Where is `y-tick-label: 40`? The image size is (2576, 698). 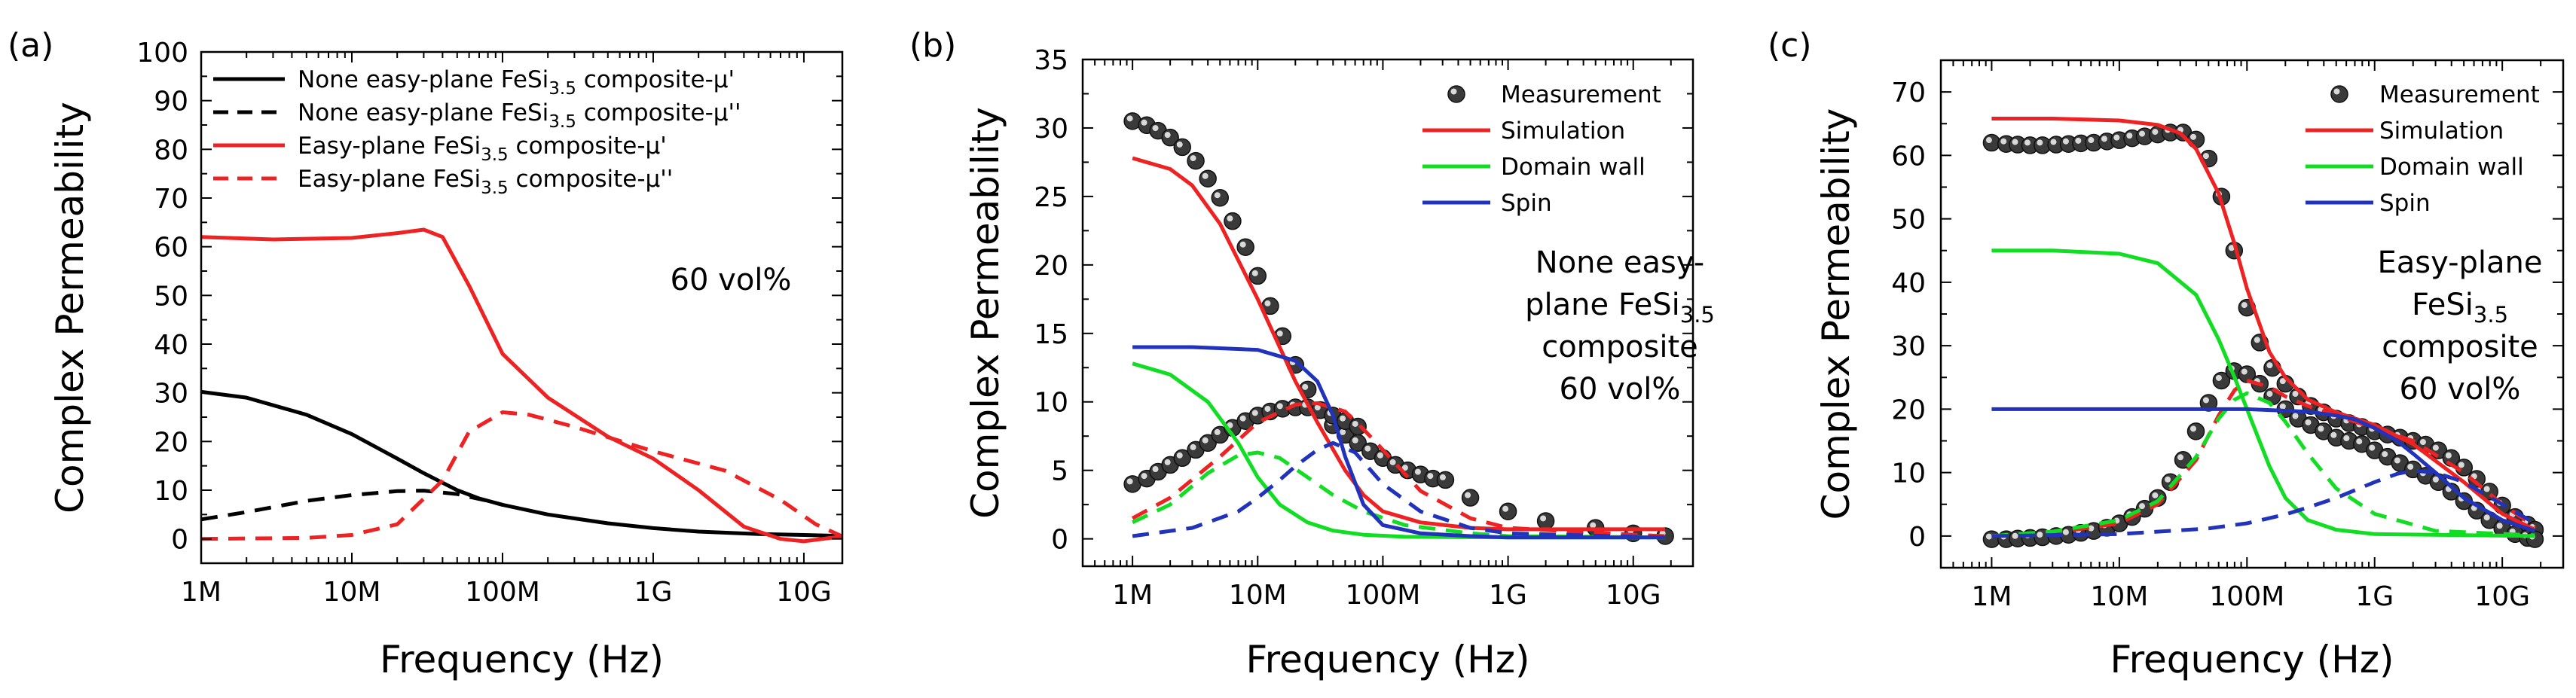
y-tick-label: 40 is located at coordinates (1908, 283).